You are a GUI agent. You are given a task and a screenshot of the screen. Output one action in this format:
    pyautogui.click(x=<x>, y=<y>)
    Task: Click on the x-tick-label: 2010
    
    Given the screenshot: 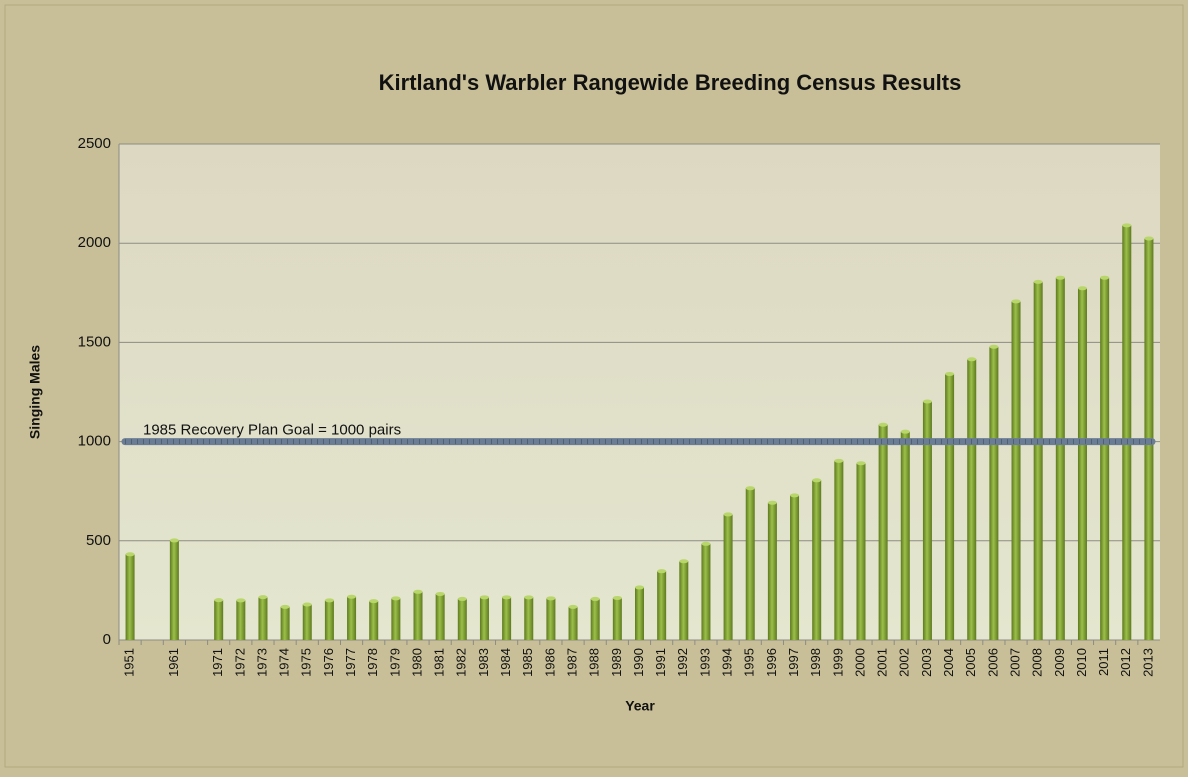 What is the action you would take?
    pyautogui.click(x=1081, y=662)
    